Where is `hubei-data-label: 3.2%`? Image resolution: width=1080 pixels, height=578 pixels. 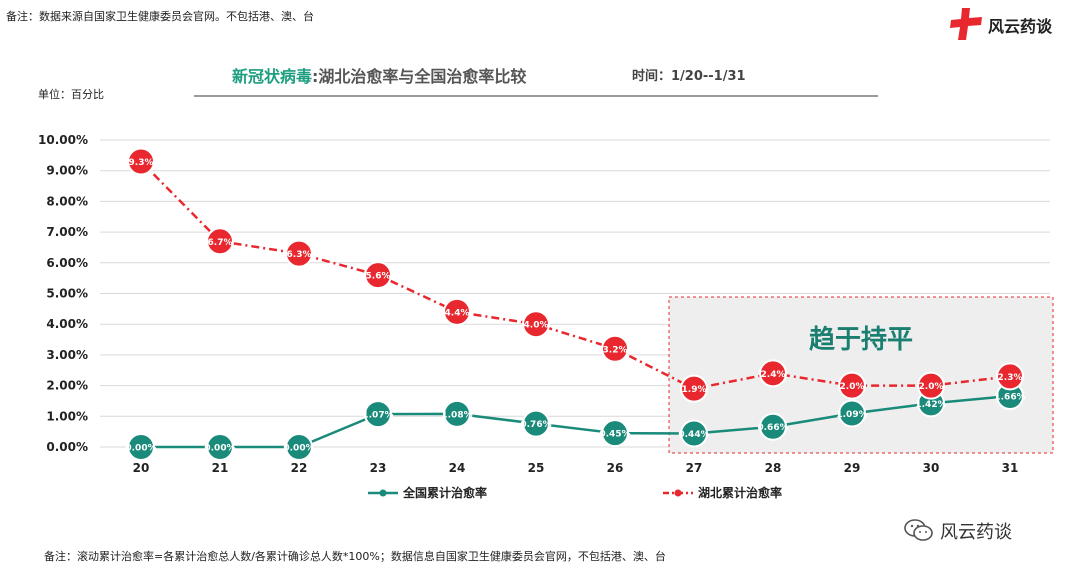 hubei-data-label: 3.2% is located at coordinates (615, 350).